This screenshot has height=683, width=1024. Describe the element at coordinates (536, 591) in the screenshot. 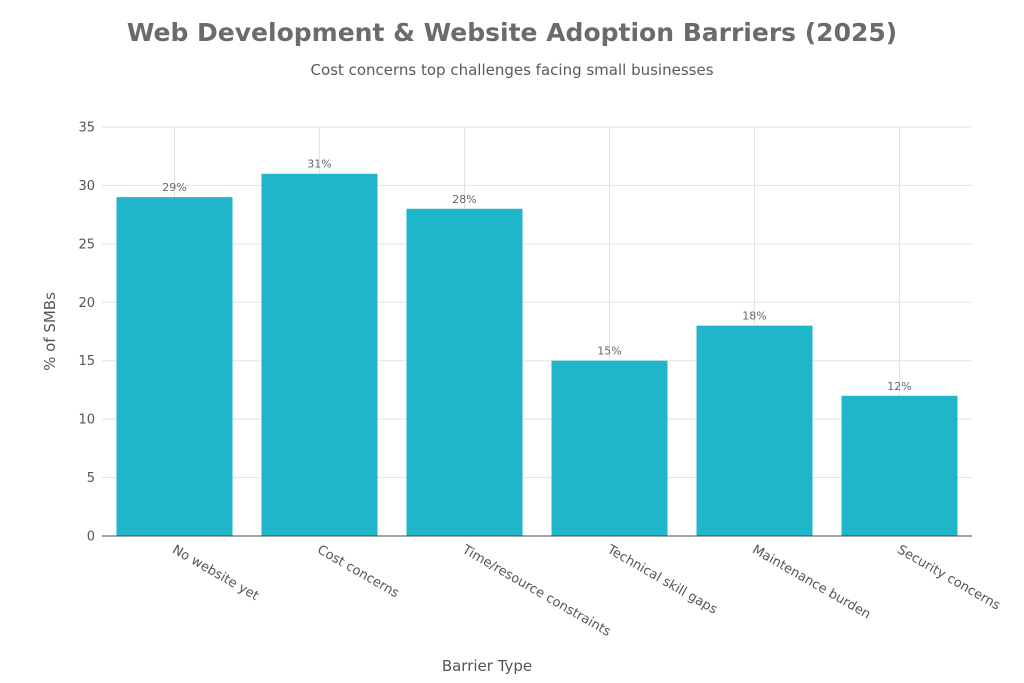

I see `x-tick-label: Time/resource constraints` at that location.